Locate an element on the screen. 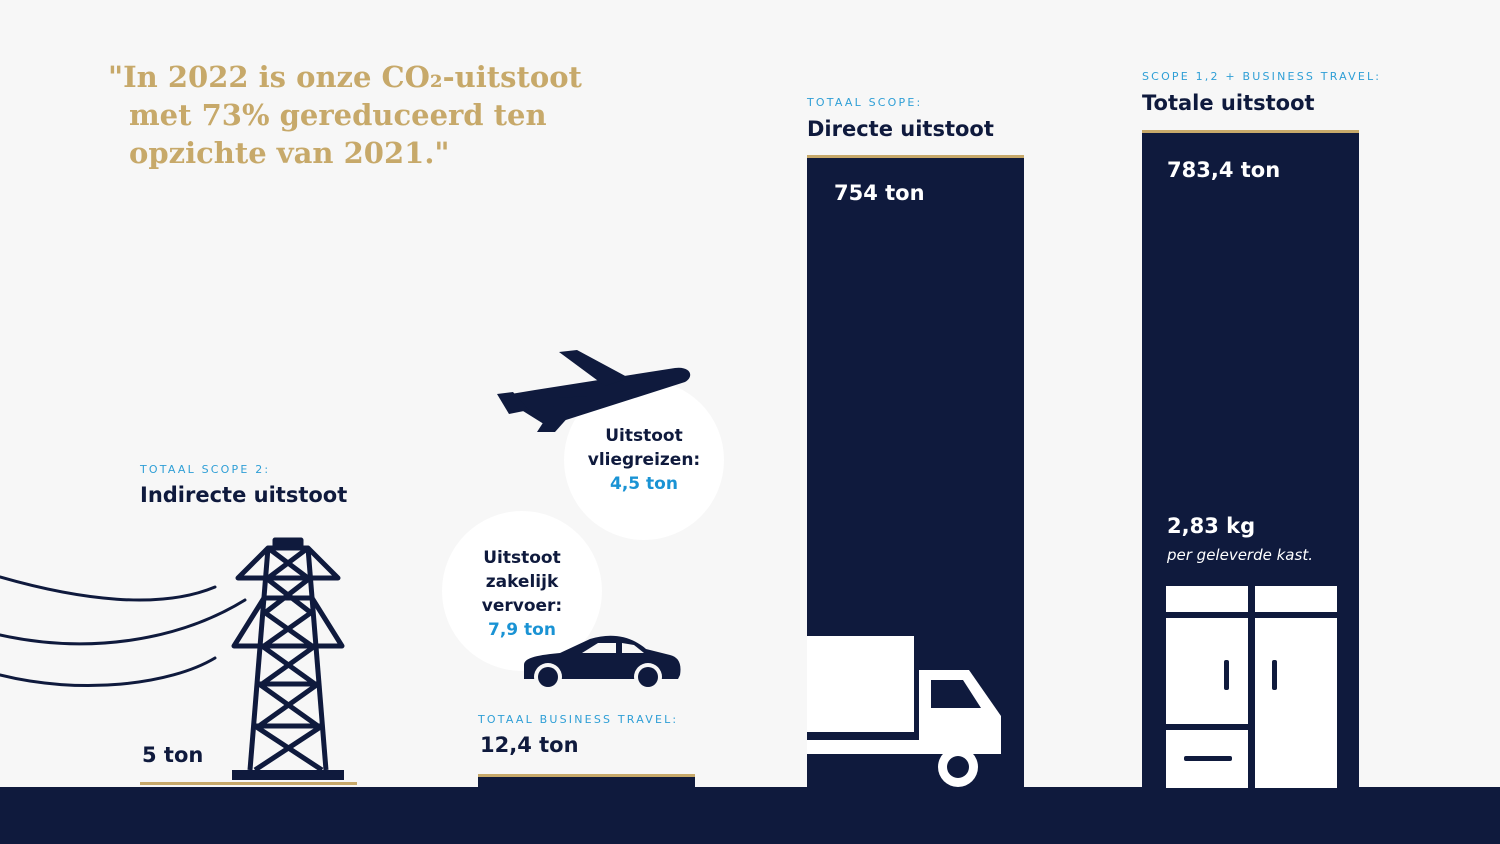 The image size is (1500, 844). bar-business-travel-top-line is located at coordinates (586, 775).